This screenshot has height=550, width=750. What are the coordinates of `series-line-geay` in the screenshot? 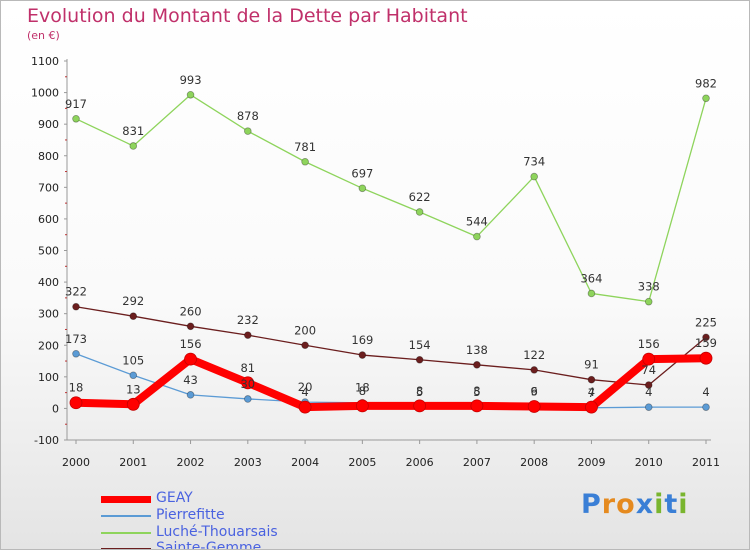 It's located at (391, 383).